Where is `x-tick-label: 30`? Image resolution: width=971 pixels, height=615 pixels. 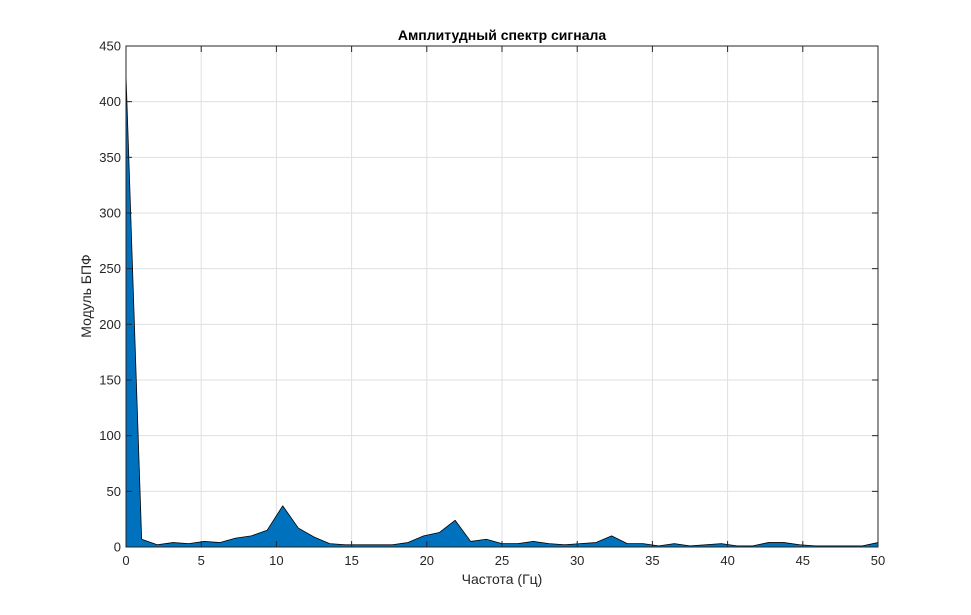 x-tick-label: 30 is located at coordinates (577, 560).